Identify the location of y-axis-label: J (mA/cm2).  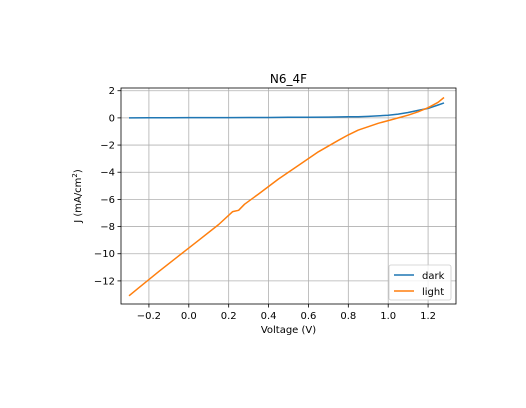
(77, 196).